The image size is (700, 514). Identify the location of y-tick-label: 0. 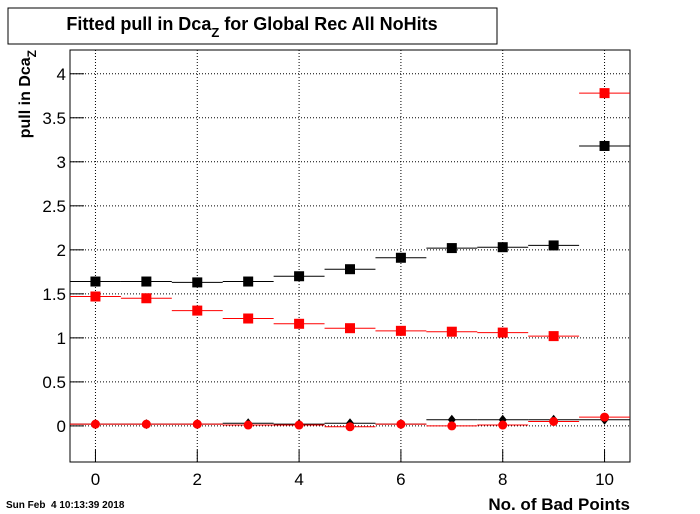
(61, 426).